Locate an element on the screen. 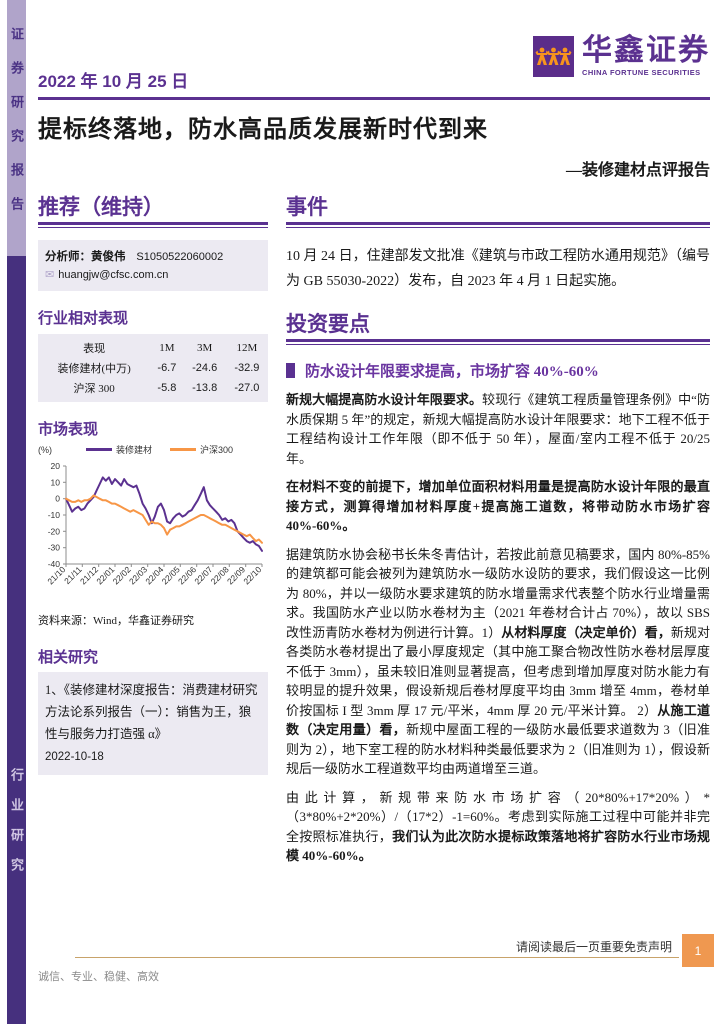  legend-item-series1: 装修建材 is located at coordinates (119, 449).